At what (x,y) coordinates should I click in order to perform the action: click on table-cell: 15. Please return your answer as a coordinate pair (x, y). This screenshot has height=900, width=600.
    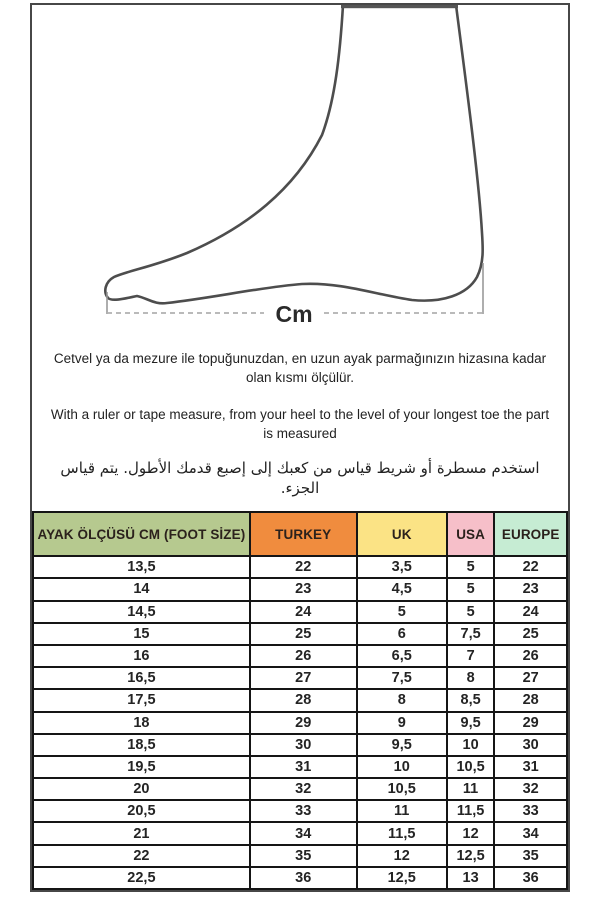
    Looking at the image, I should click on (141, 633).